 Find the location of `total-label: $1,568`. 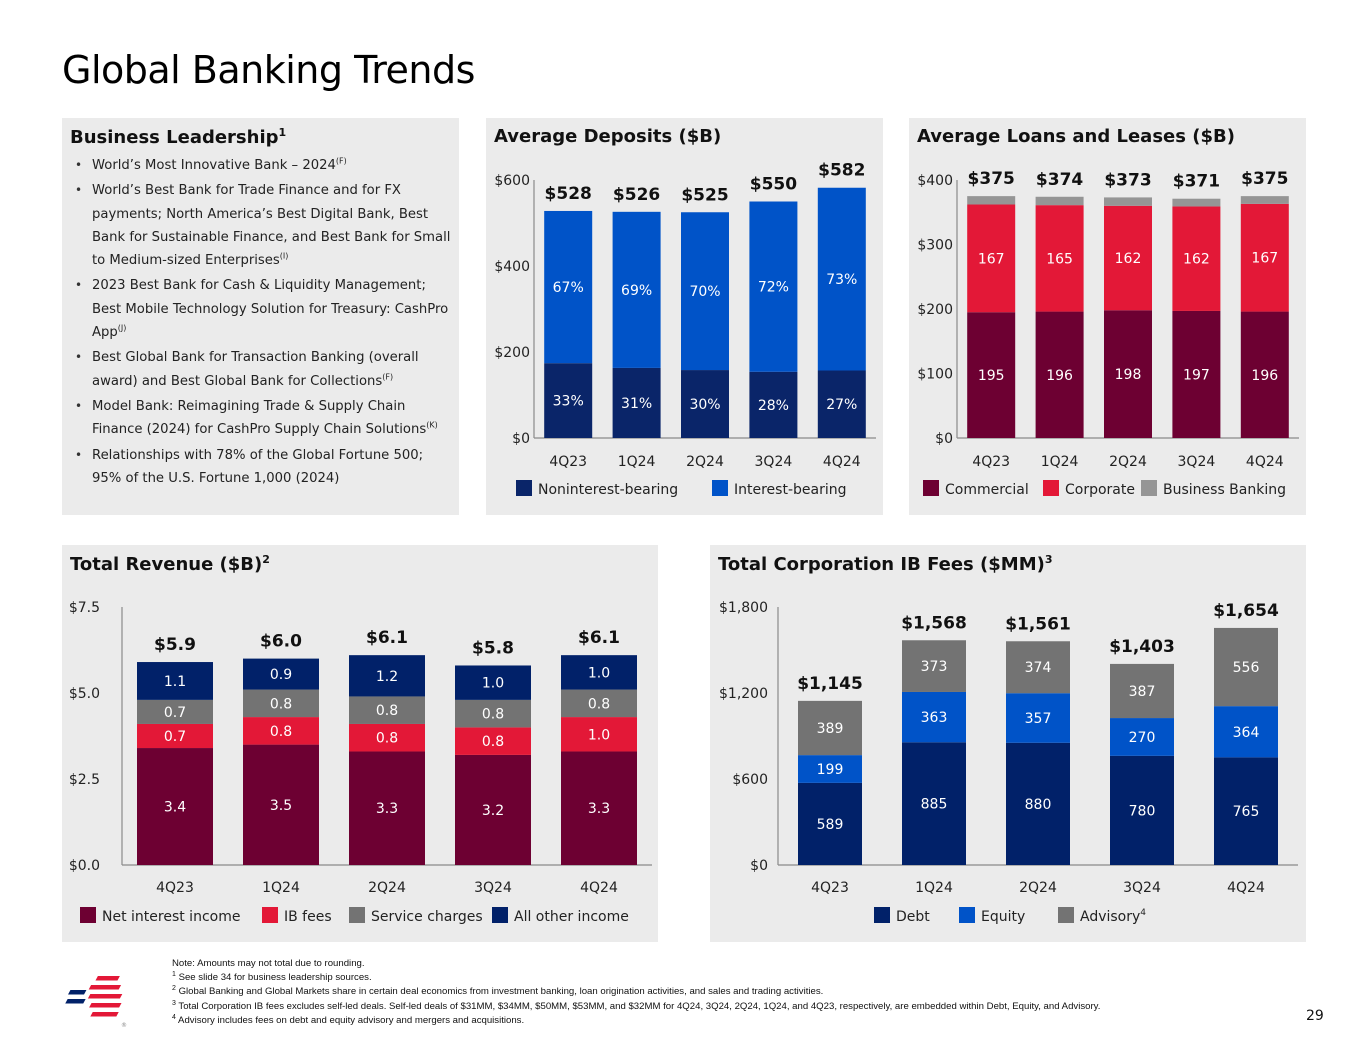

total-label: $1,568 is located at coordinates (934, 623).